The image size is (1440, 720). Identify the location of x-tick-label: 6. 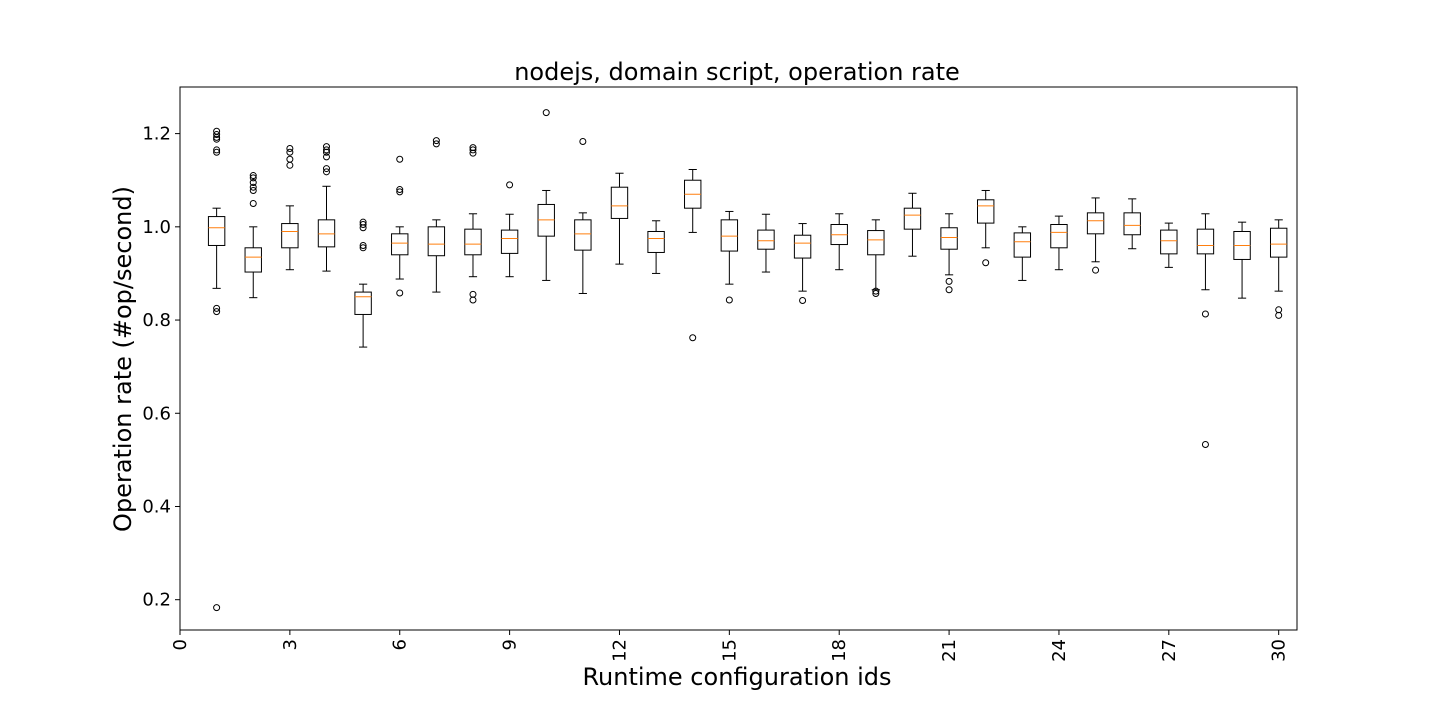
(400, 644).